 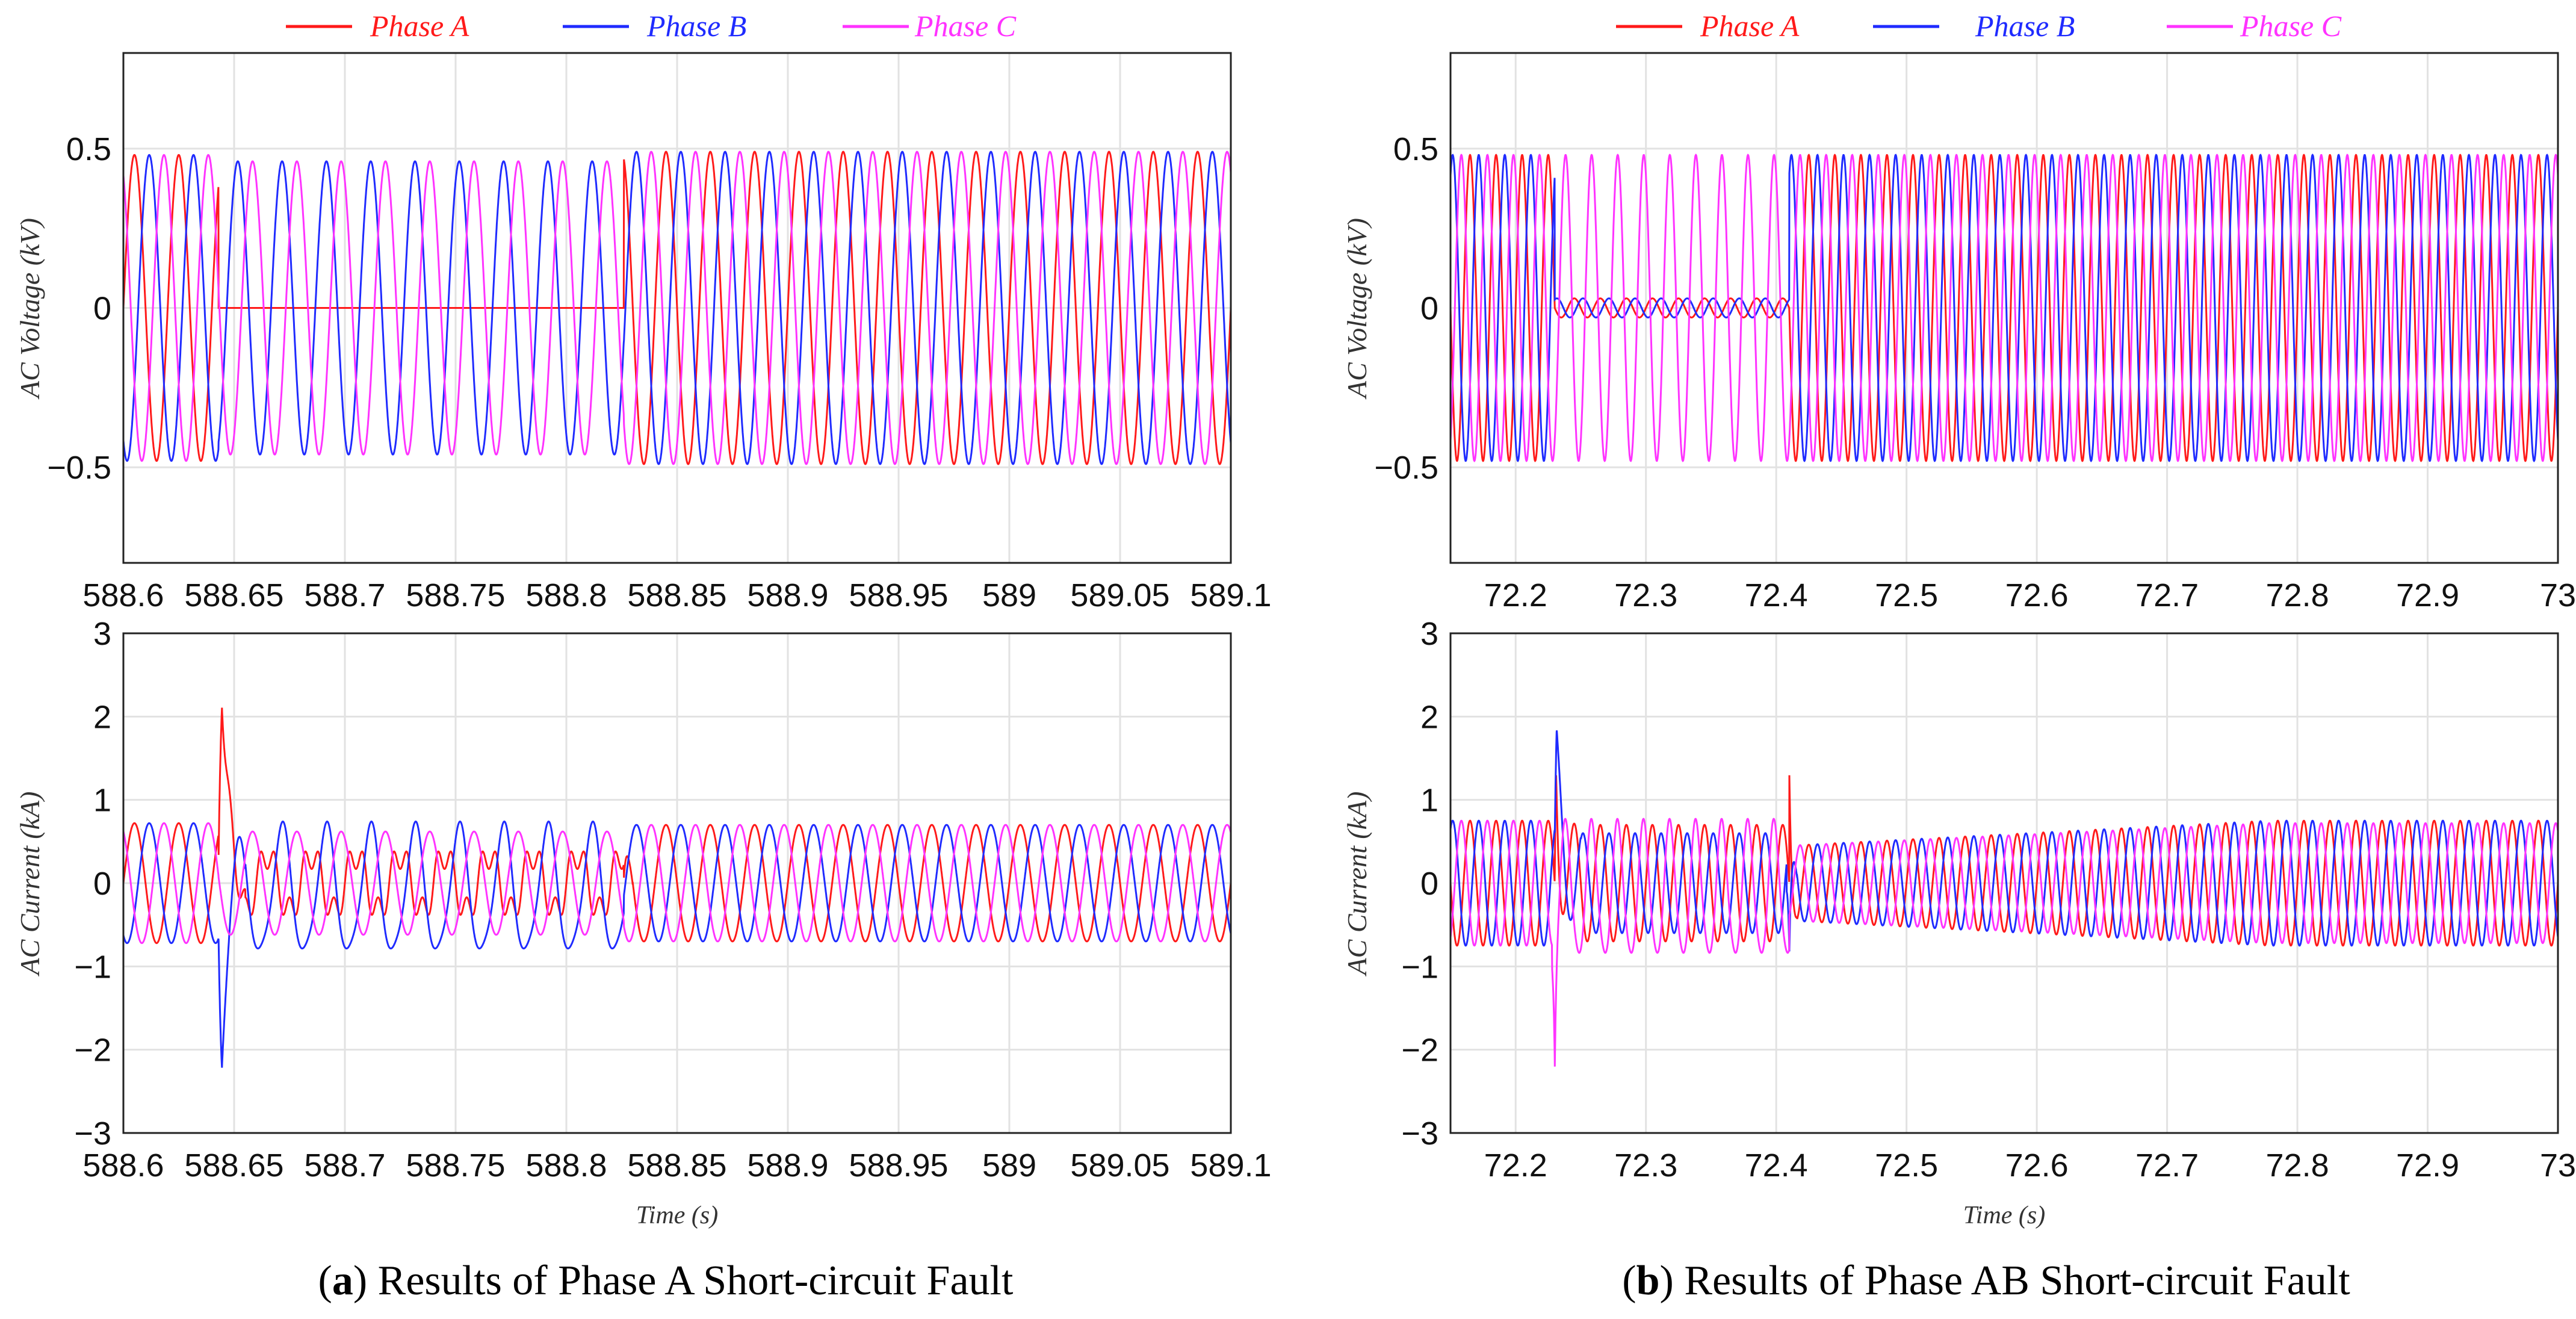 What do you see at coordinates (696, 26) in the screenshot?
I see `legend-a-label-phase-b: Phase B` at bounding box center [696, 26].